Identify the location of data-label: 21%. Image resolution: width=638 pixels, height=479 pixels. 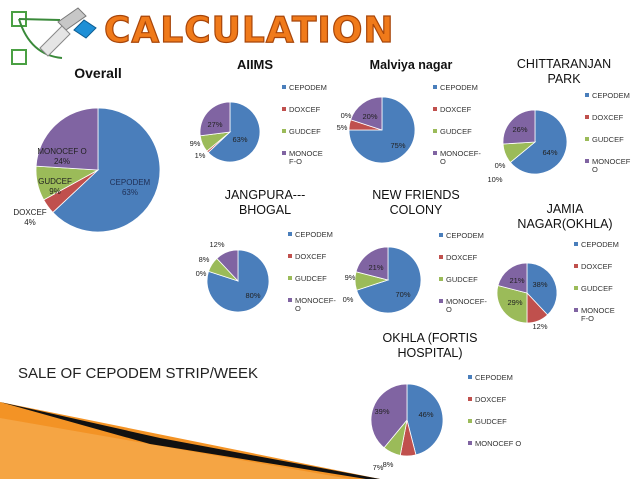
(516, 280).